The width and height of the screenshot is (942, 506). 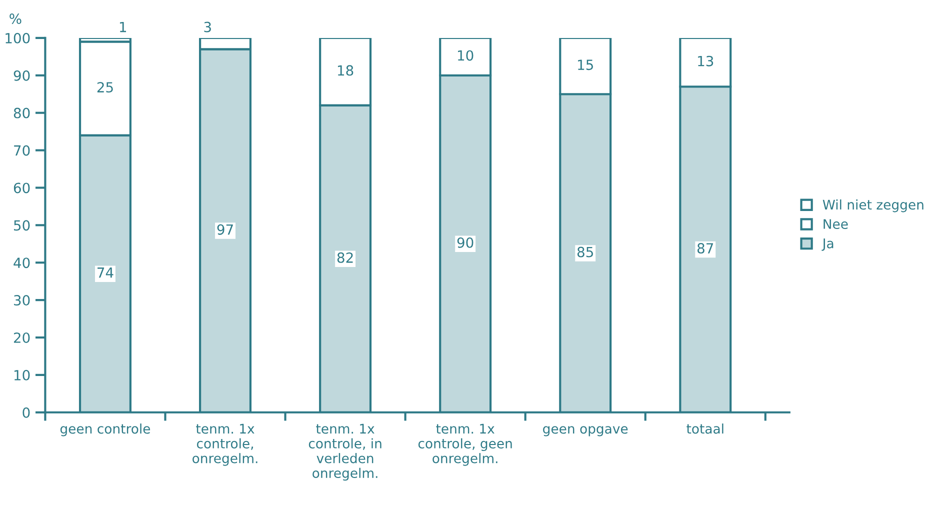 I want to click on data-label: 3, so click(x=207, y=27).